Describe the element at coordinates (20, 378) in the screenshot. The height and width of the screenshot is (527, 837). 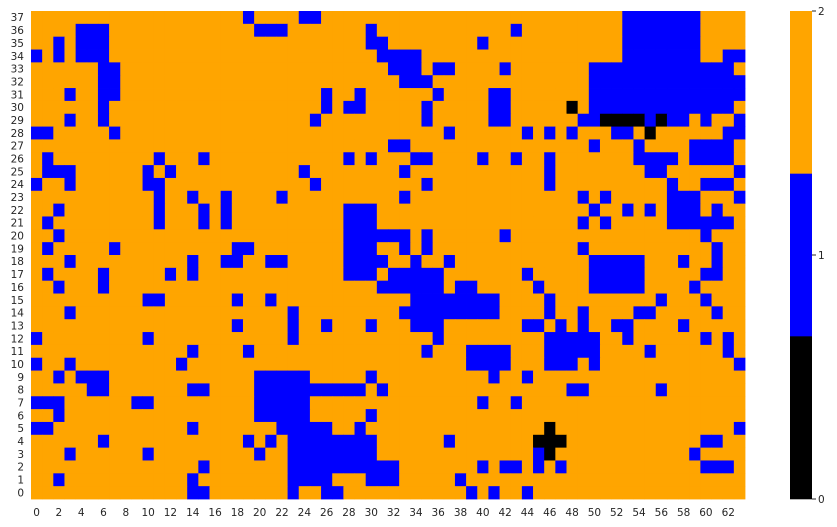
I see `y-tick-label: 9` at that location.